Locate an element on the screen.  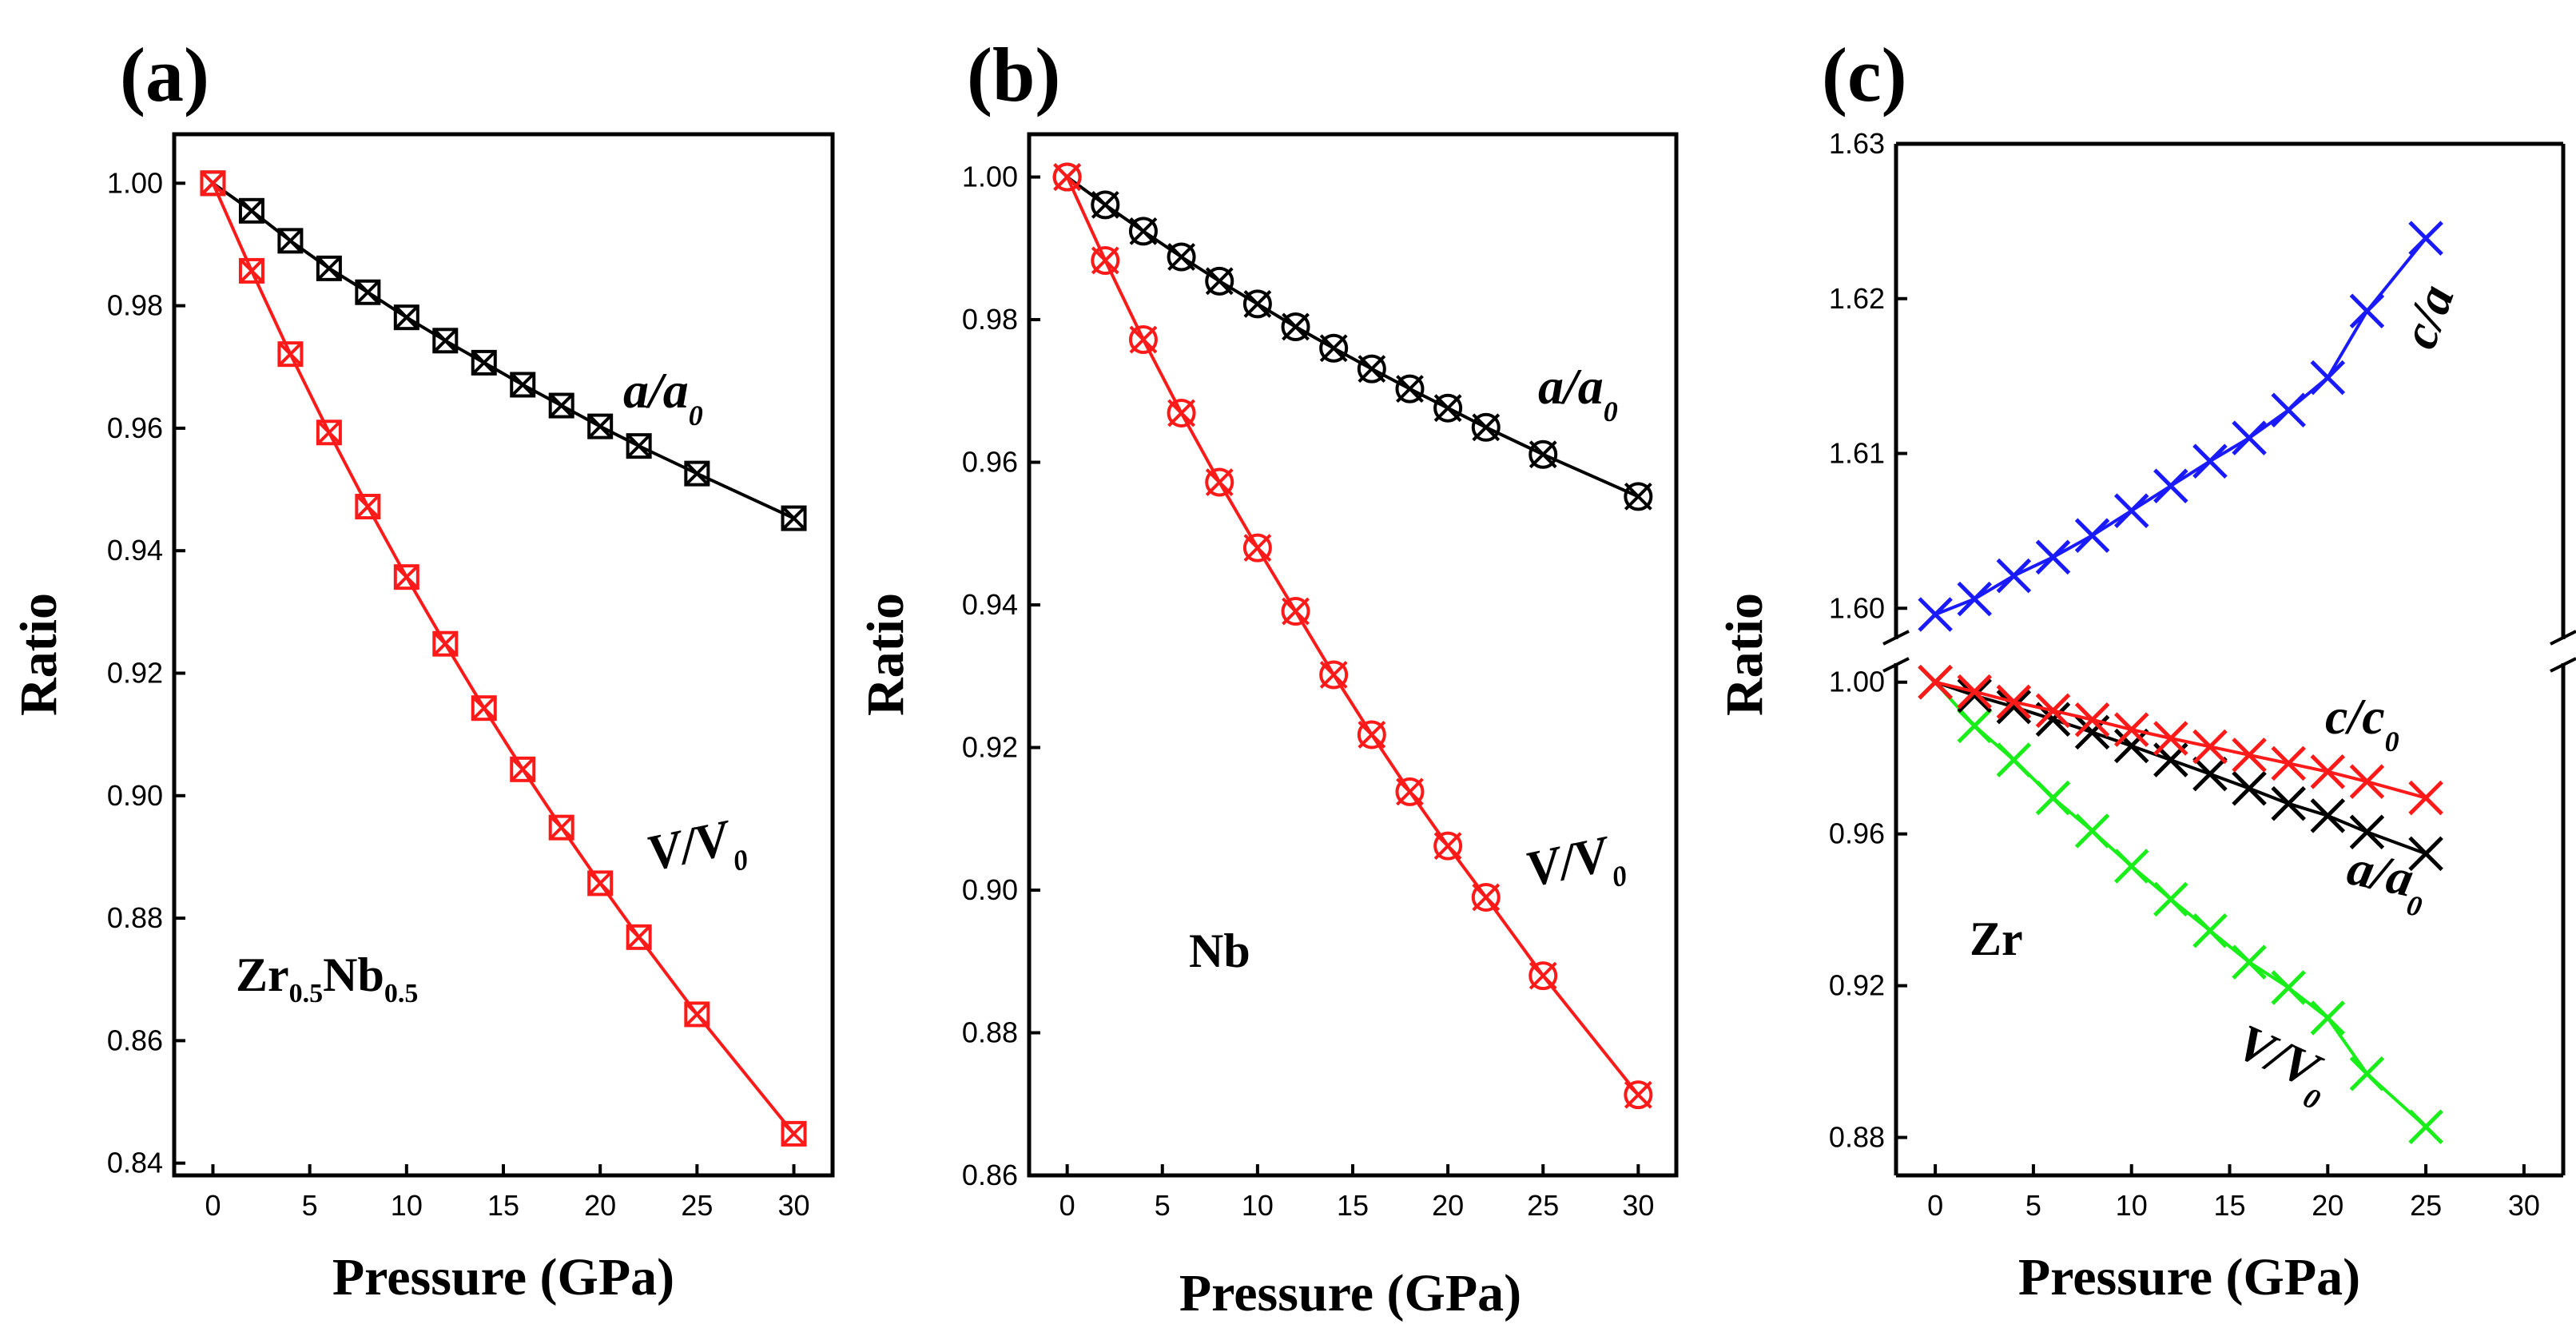
panel-a-xtick-label: 10 is located at coordinates (407, 1205).